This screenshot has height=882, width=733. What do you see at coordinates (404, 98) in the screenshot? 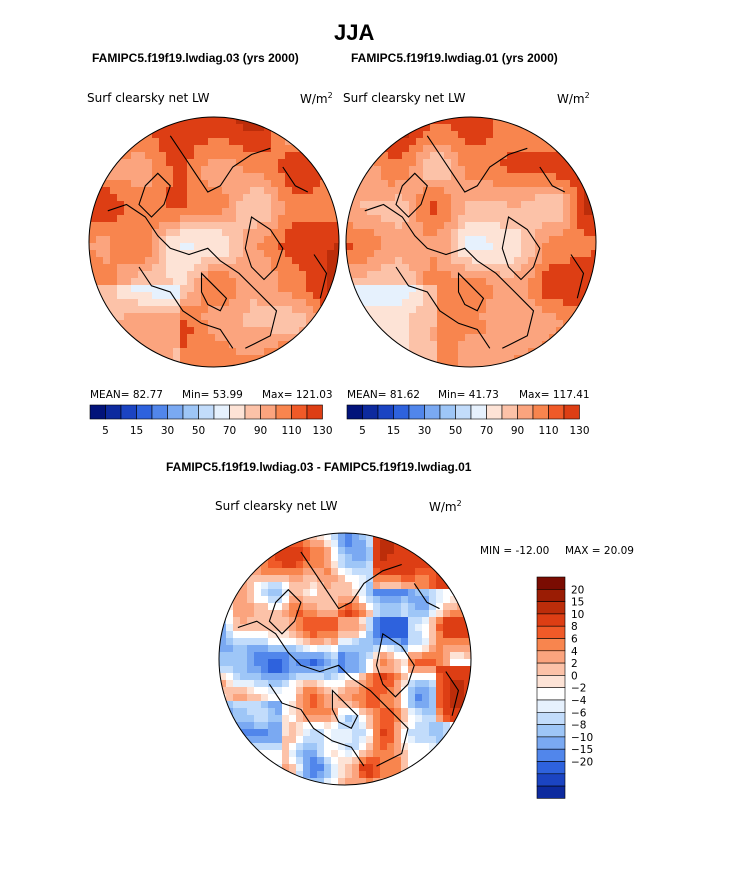
I see `panel2-field-label: Surf clearsky net LW` at bounding box center [404, 98].